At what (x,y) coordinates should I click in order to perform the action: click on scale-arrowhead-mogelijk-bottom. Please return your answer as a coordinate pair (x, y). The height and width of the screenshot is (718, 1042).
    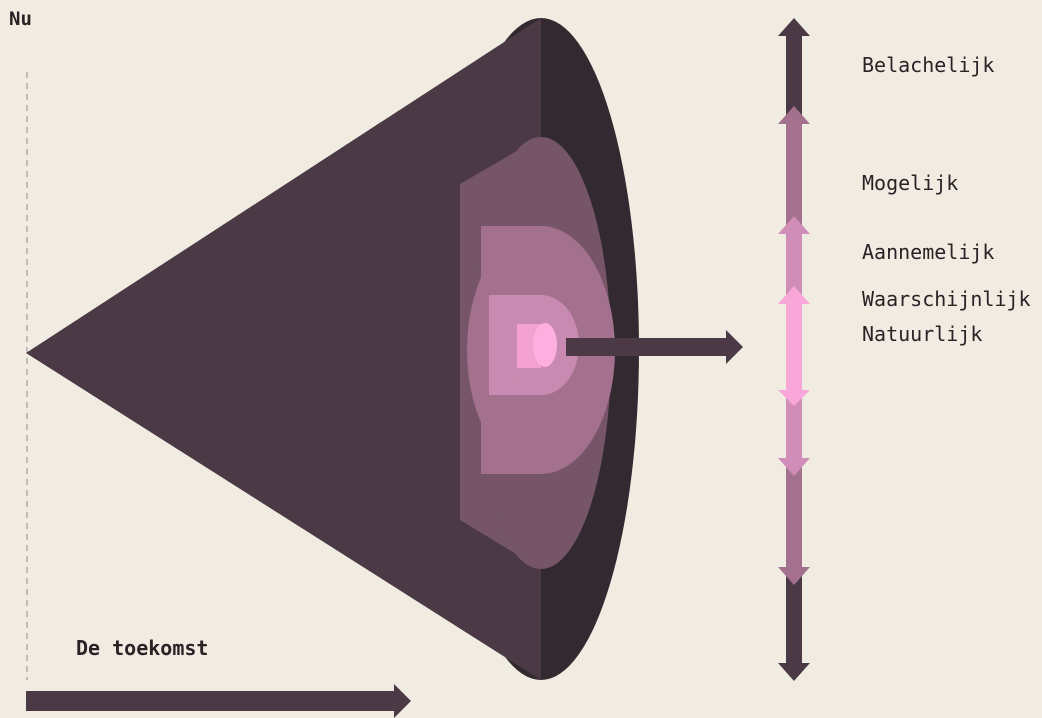
    Looking at the image, I should click on (794, 576).